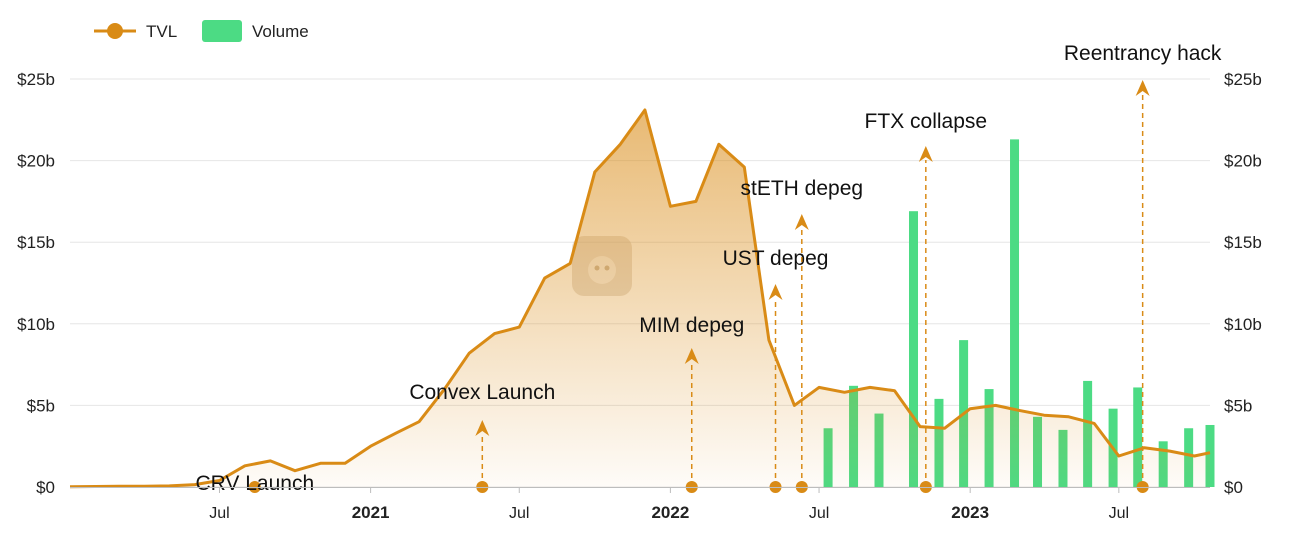  What do you see at coordinates (1143, 53) in the screenshot?
I see `annotation-label: Reentrancy hack` at bounding box center [1143, 53].